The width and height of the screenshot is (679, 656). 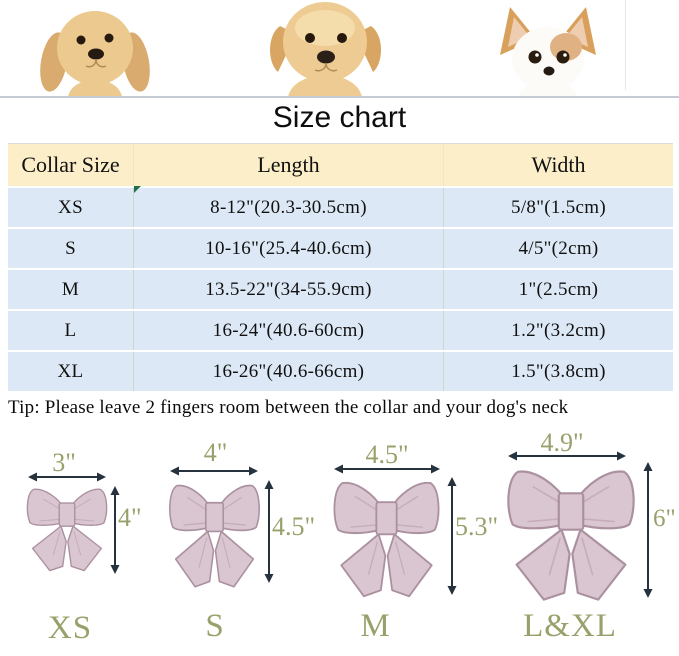 What do you see at coordinates (70, 248) in the screenshot?
I see `size-cell: S` at bounding box center [70, 248].